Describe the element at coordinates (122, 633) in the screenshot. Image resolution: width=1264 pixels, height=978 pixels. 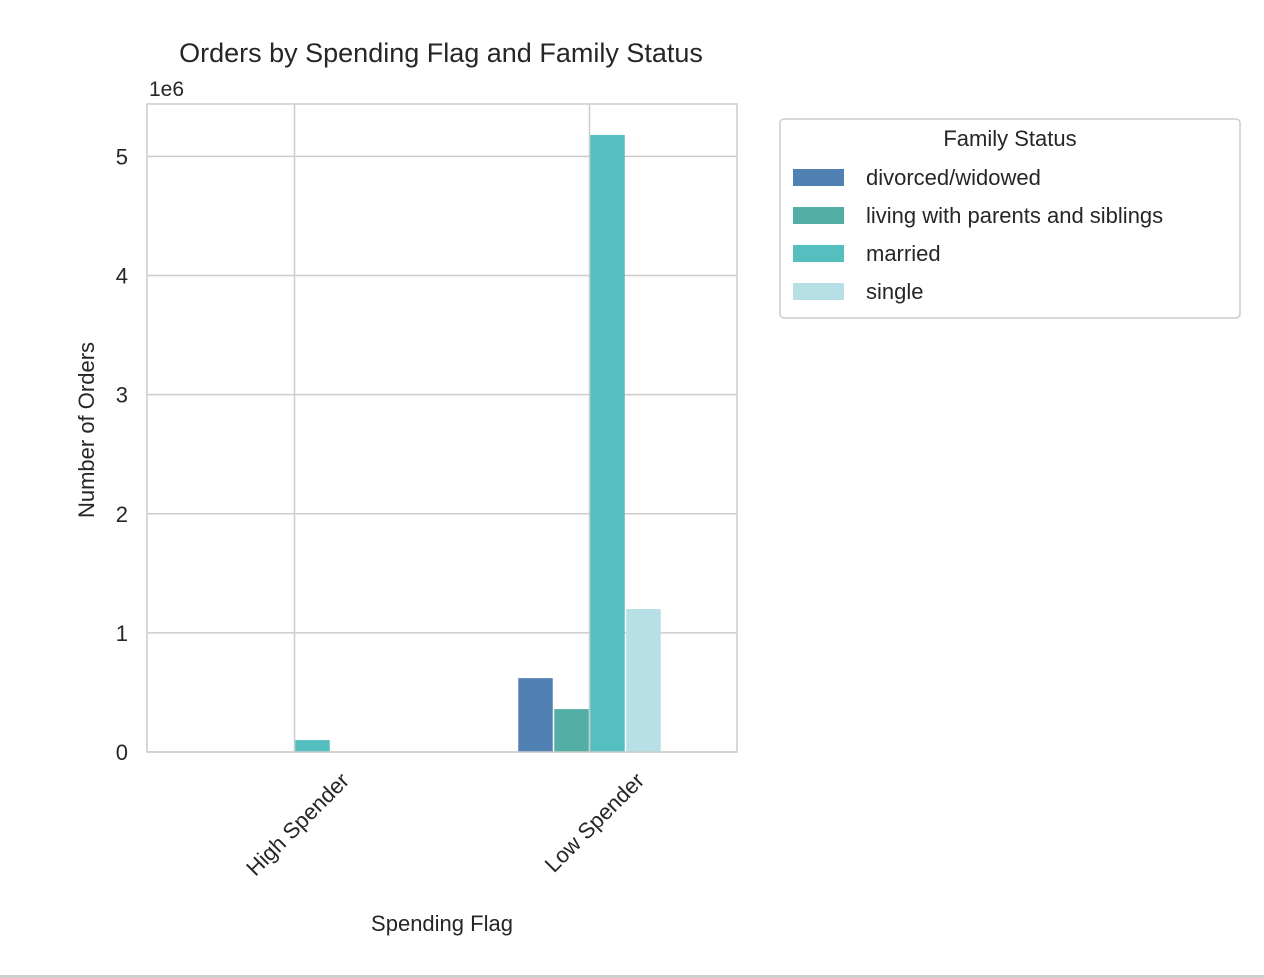
I see `y-tick-label: 1` at that location.